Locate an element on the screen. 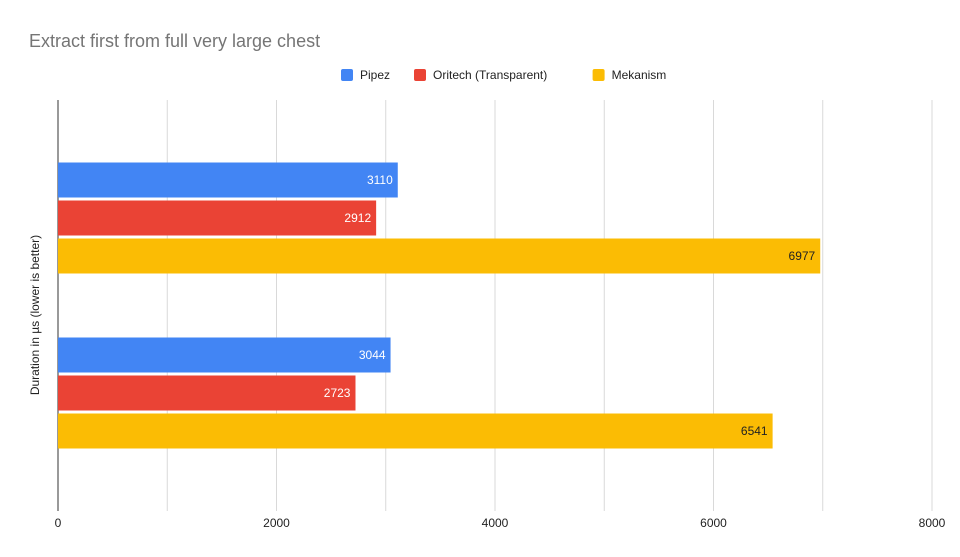  data-label: 2723 is located at coordinates (337, 393).